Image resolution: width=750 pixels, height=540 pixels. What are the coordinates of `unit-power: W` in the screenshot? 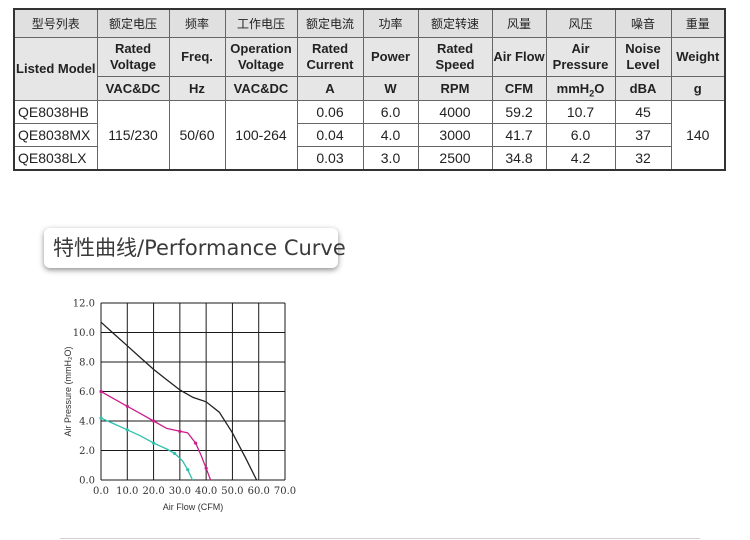 It's located at (390, 88).